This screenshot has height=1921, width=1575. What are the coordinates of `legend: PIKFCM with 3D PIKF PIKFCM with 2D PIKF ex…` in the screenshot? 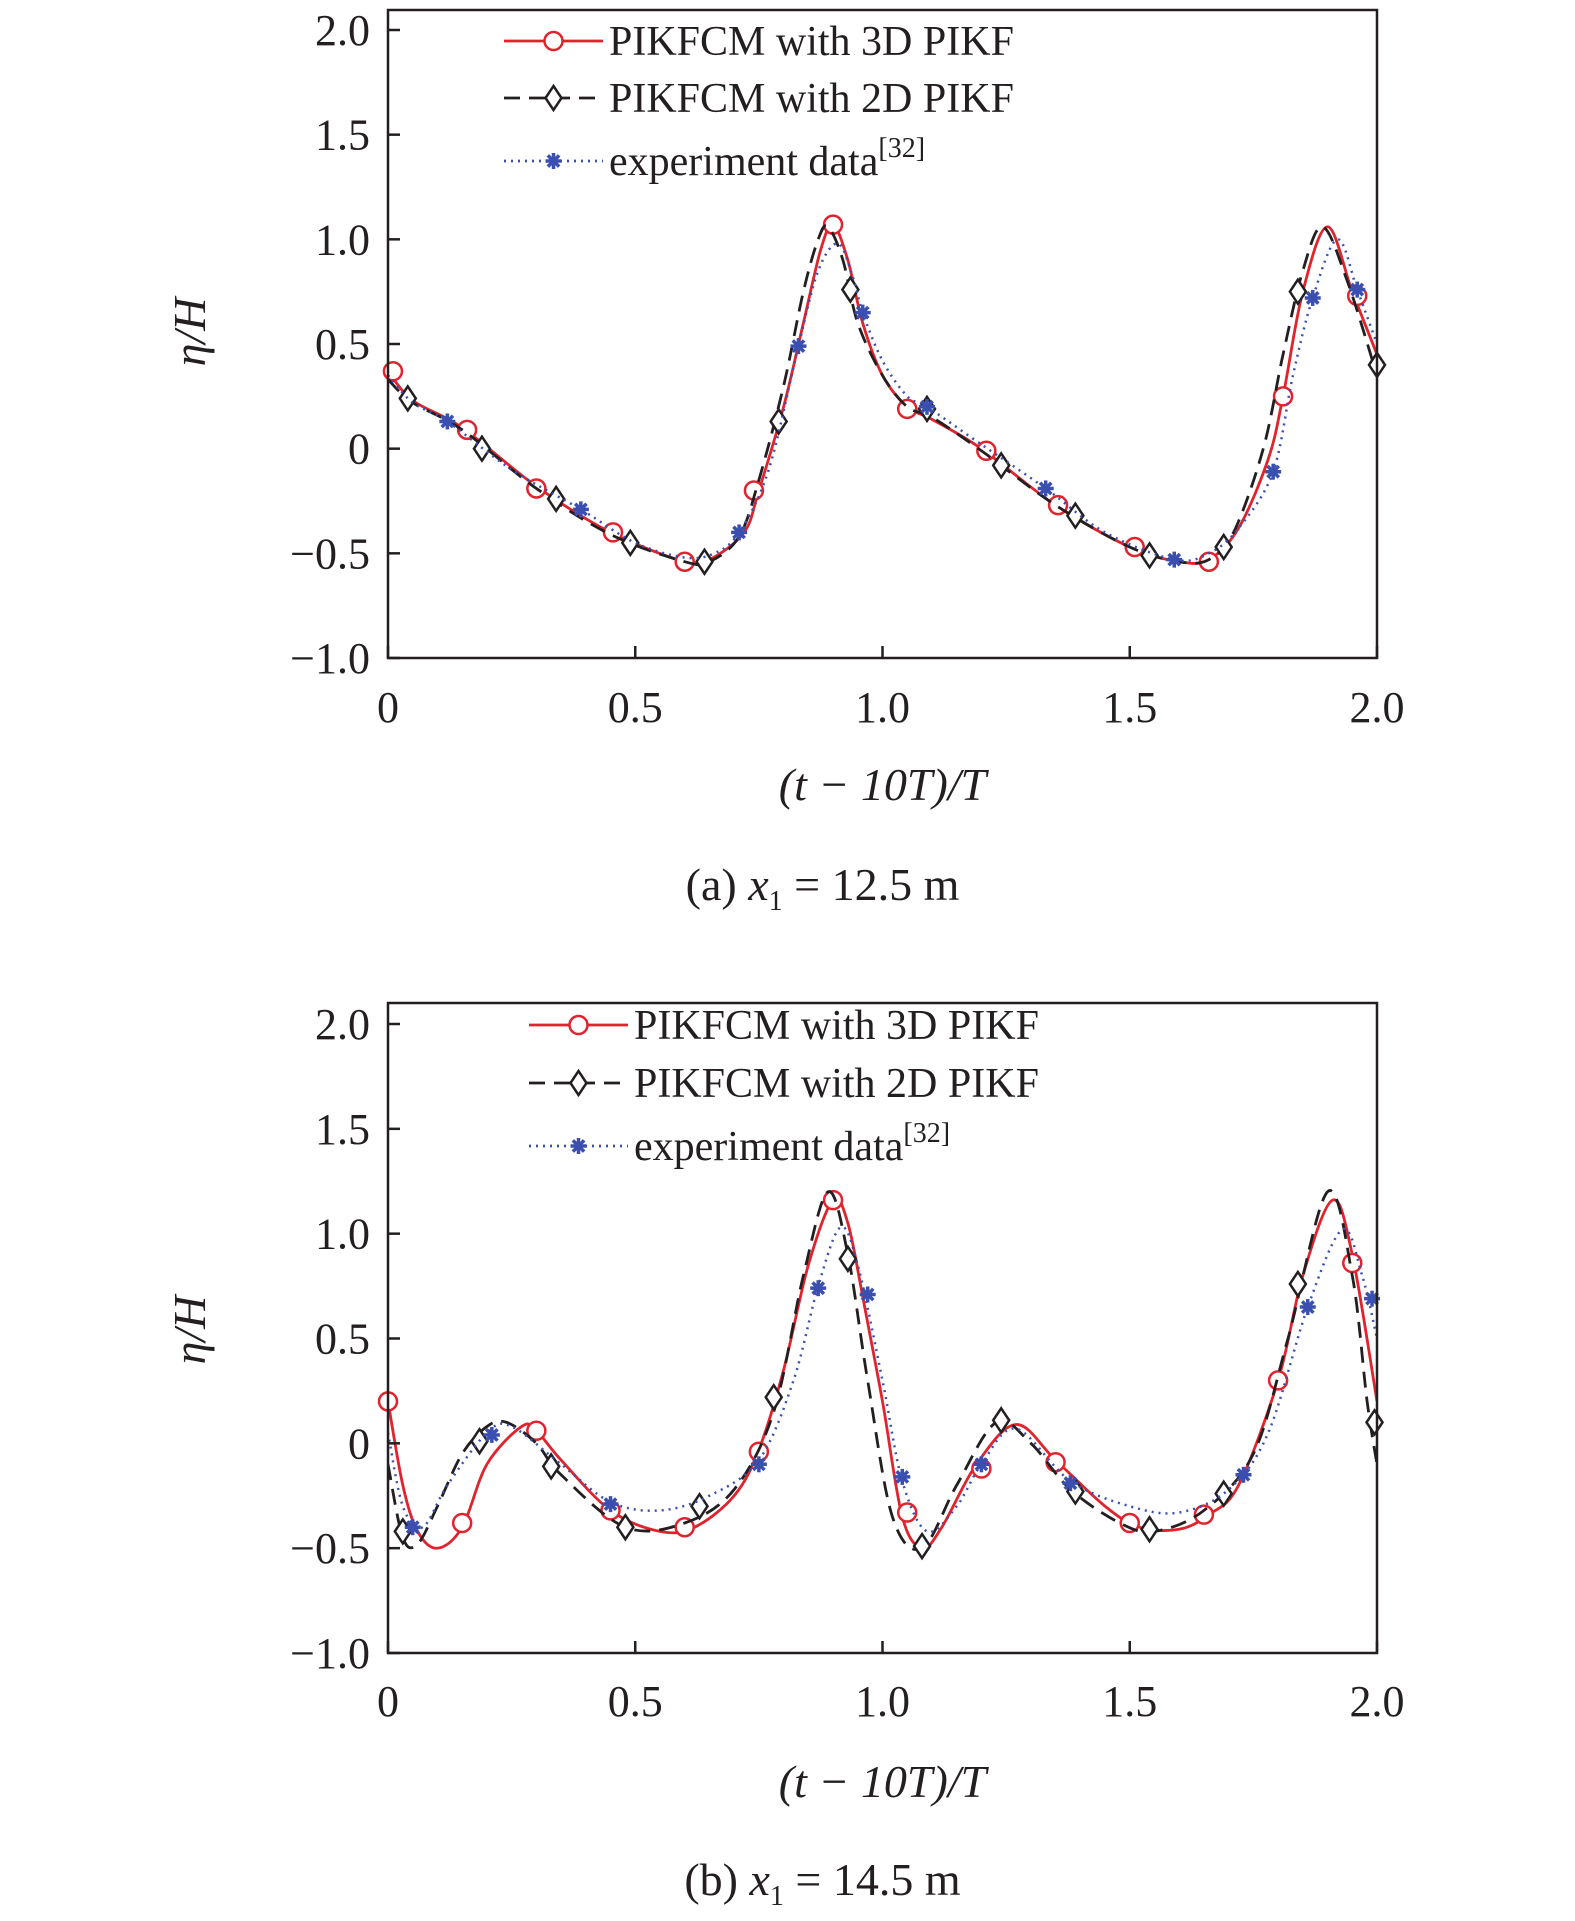 It's located at (759, 102).